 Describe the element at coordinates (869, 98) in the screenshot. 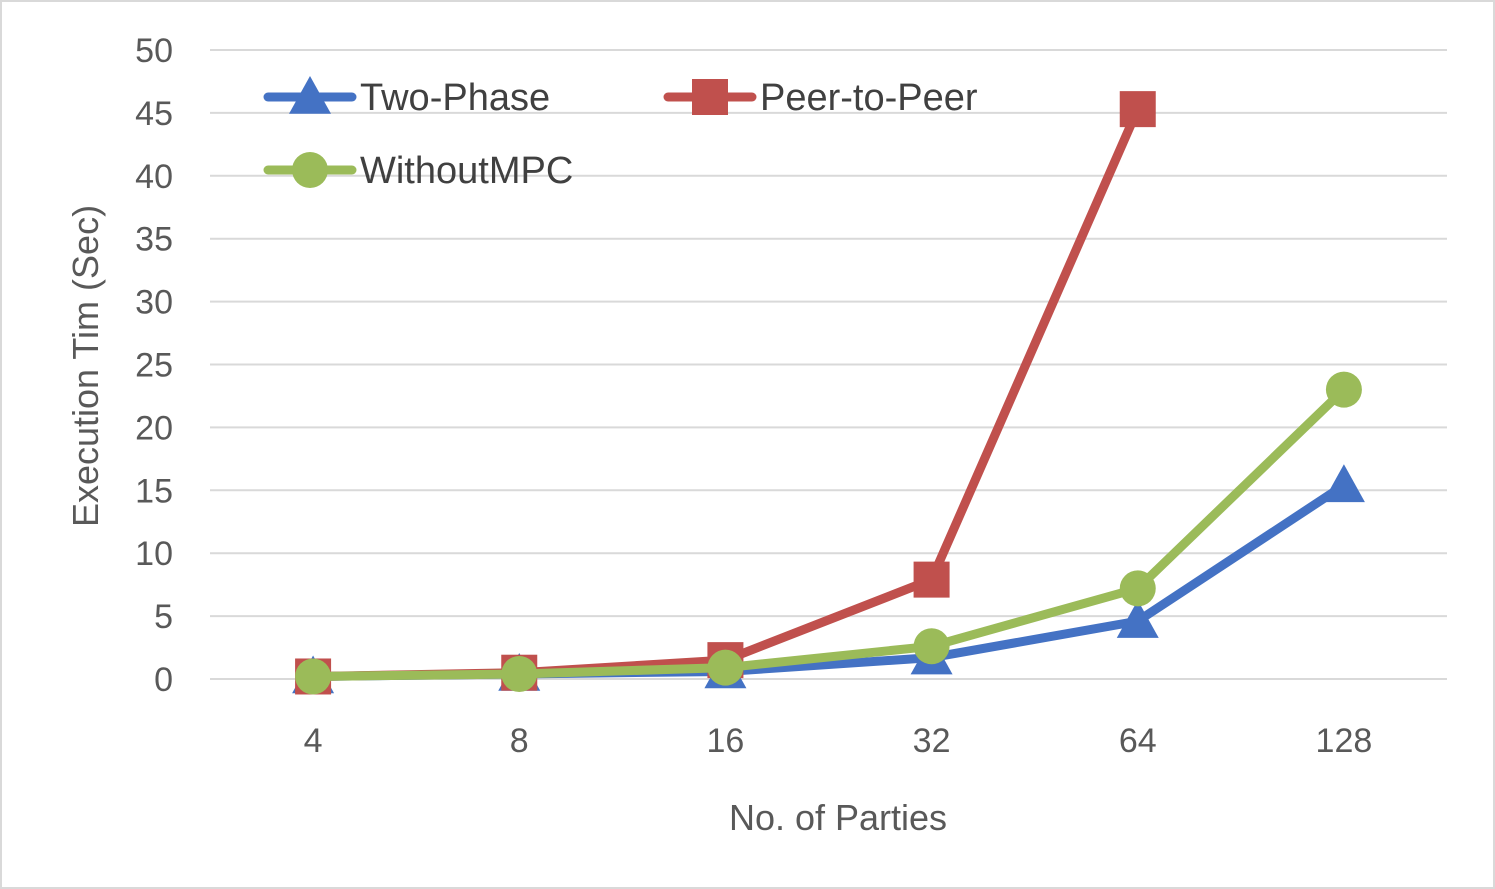

I see `legend-label: Peer-to-Peer` at that location.